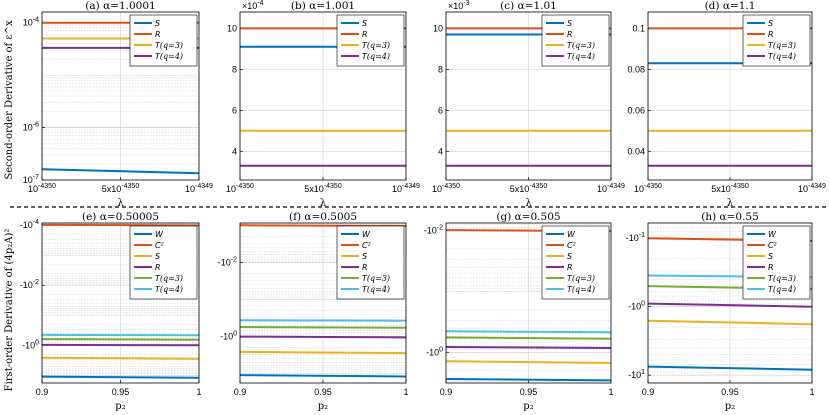 This screenshot has height=415, width=830. I want to click on y-tick-label: -101, so click(636, 374).